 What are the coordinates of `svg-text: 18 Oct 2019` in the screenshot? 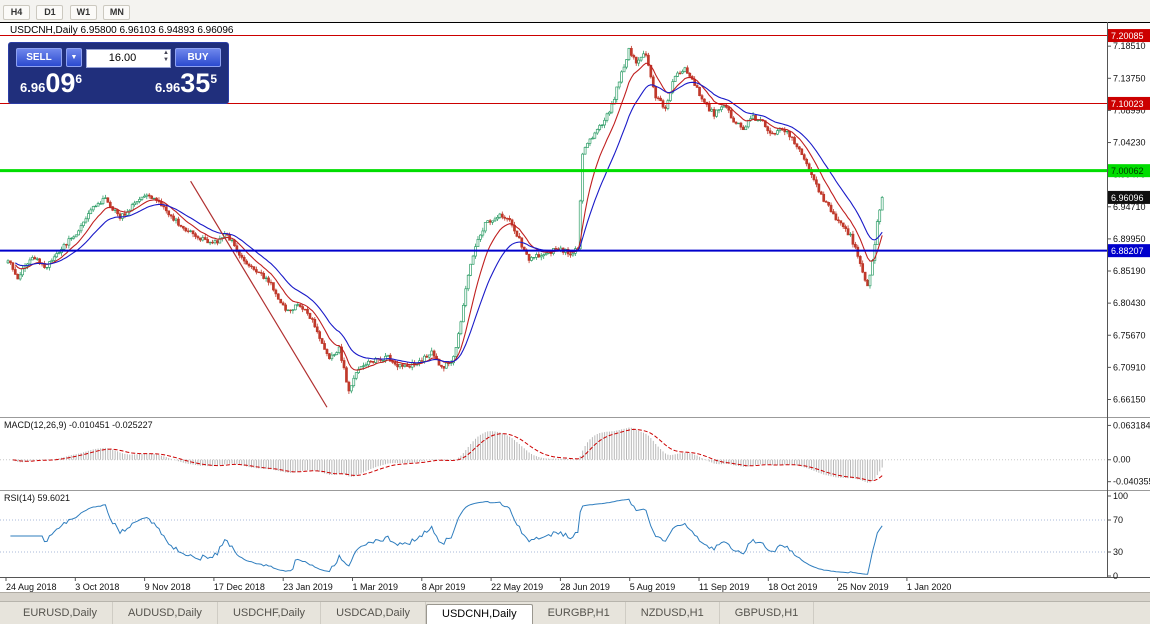 It's located at (792, 587).